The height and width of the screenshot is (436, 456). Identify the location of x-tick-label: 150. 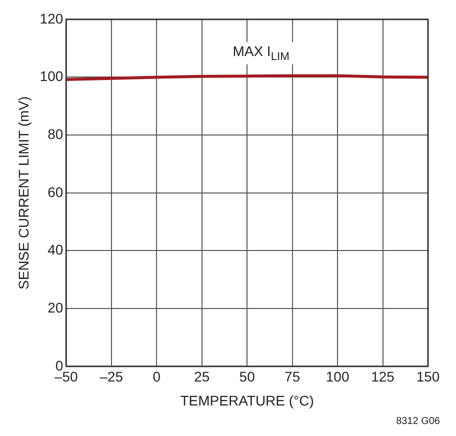
(428, 376).